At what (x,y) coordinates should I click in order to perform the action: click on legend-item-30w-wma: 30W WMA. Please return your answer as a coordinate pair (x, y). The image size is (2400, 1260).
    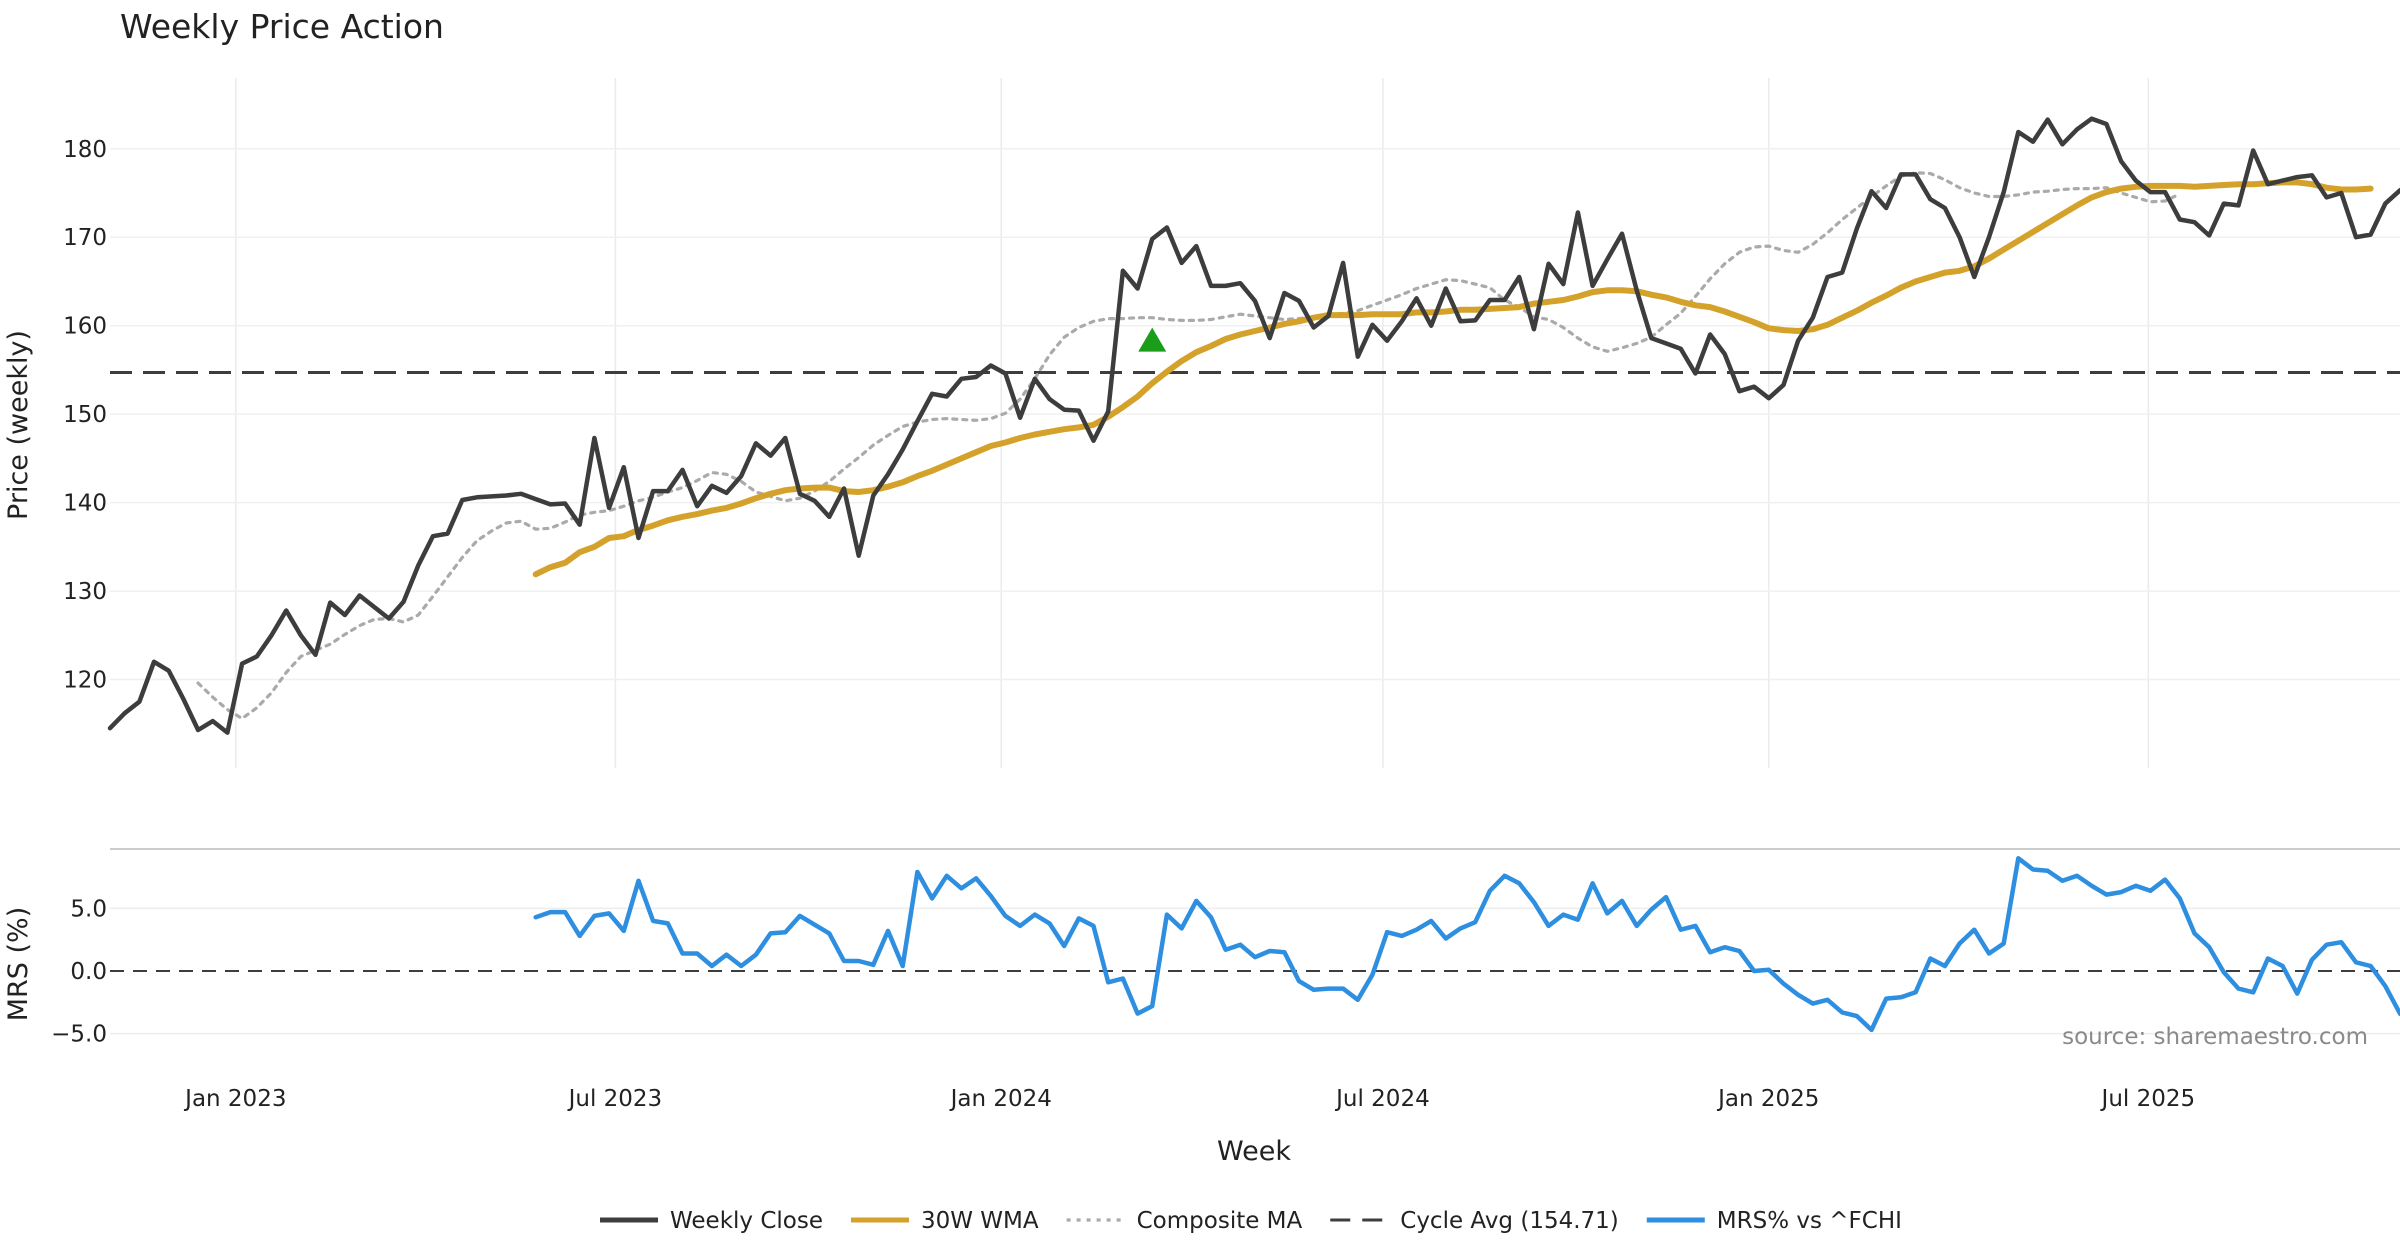
    Looking at the image, I should click on (944, 1221).